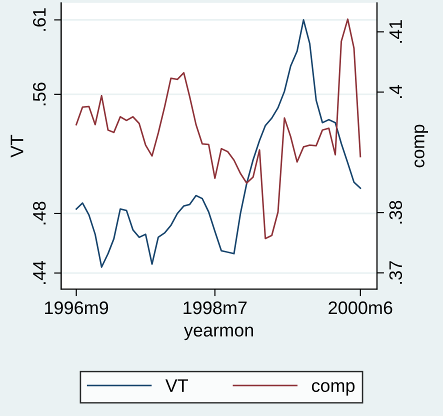  What do you see at coordinates (219, 333) in the screenshot?
I see `x-axis-title: yearmon` at bounding box center [219, 333].